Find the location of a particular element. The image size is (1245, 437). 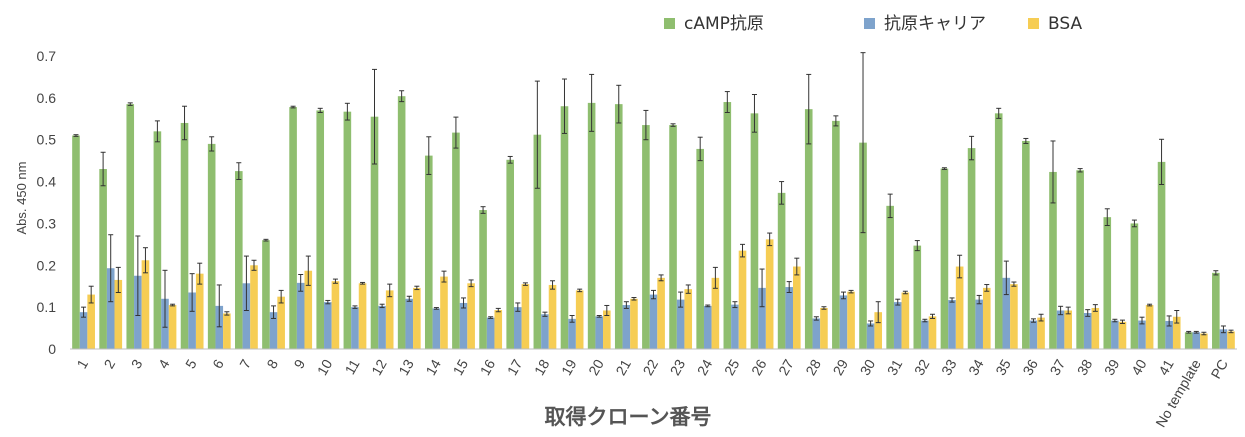

x-tick-label: 5 is located at coordinates (191, 363).